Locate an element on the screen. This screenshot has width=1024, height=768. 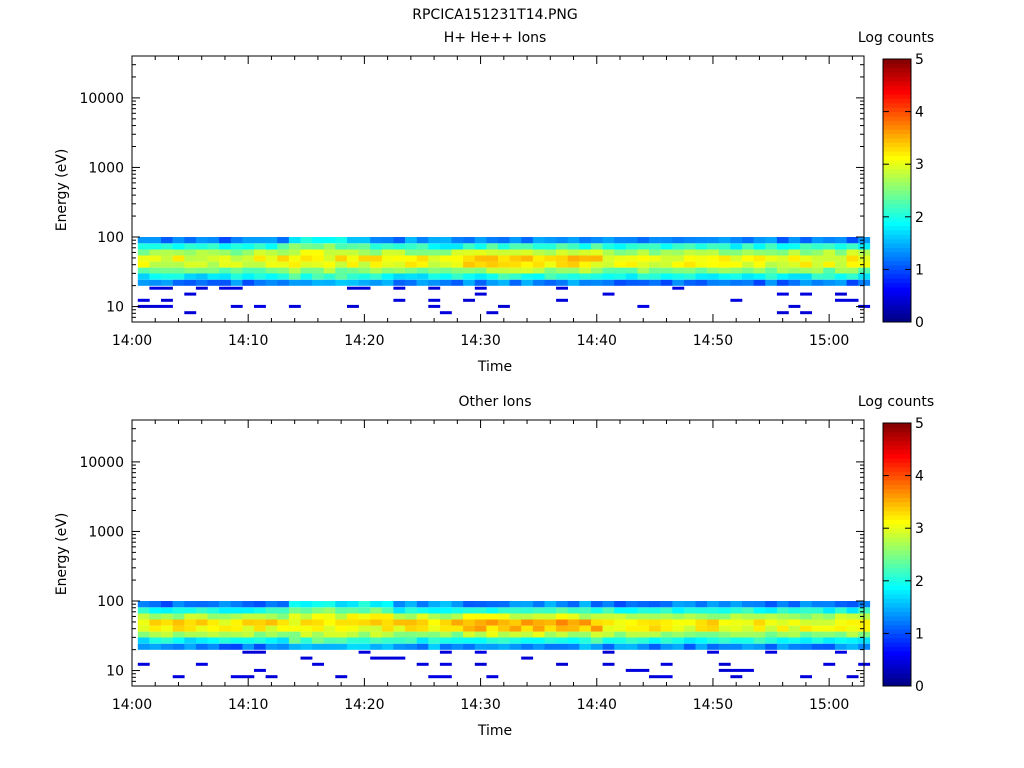
x-tick-label: 14:40 is located at coordinates (597, 341).